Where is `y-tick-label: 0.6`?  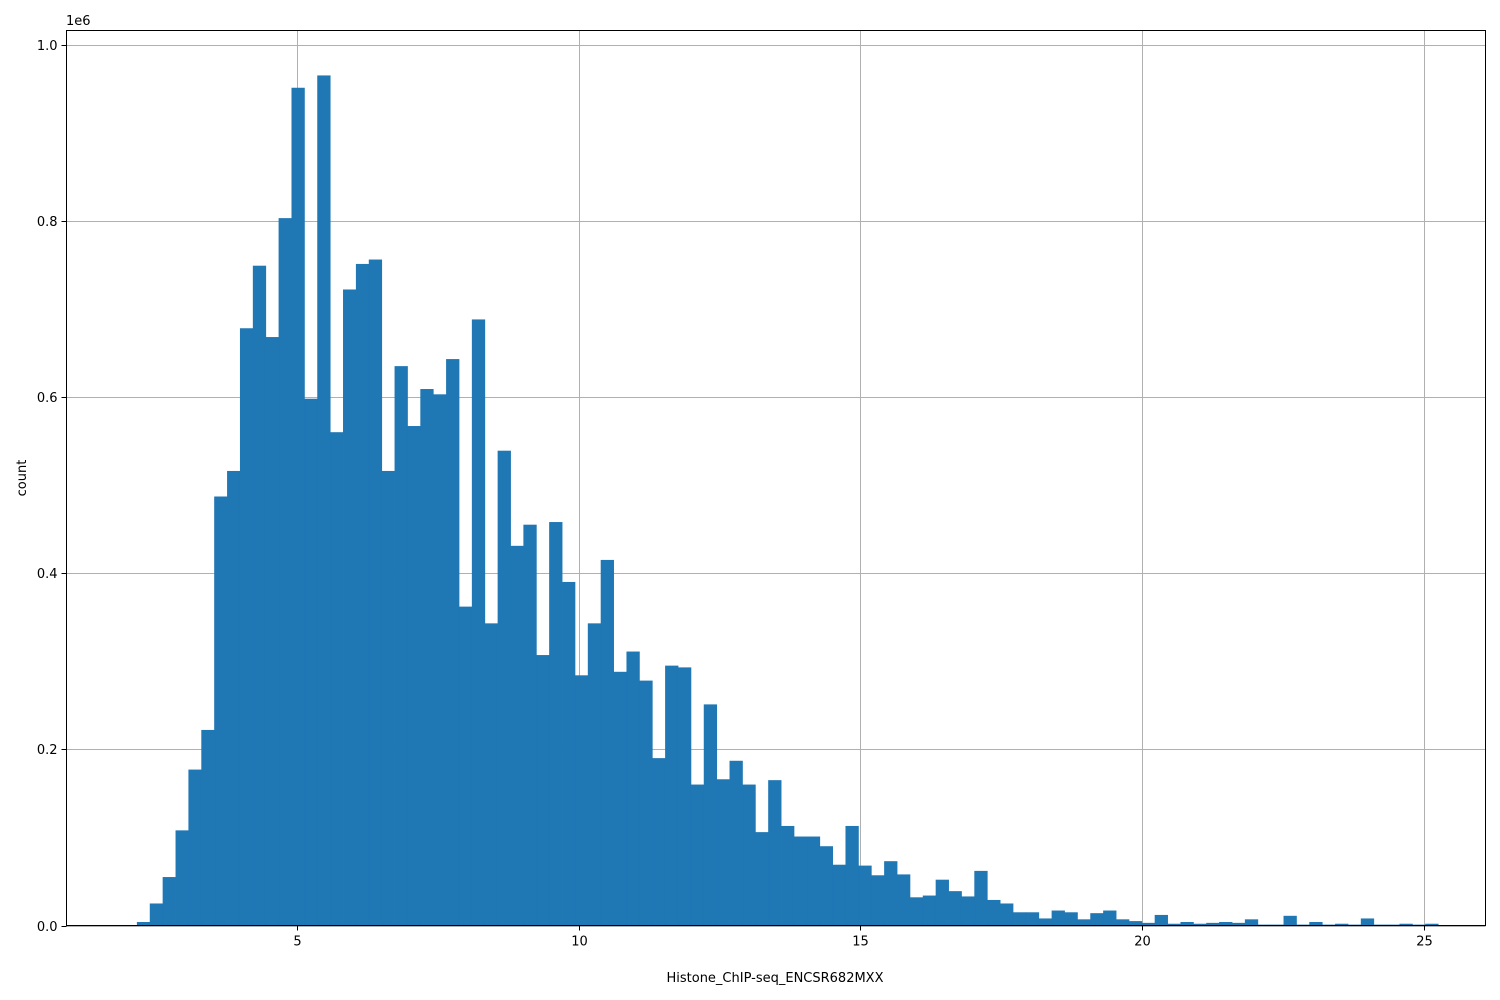 y-tick-label: 0.6 is located at coordinates (47, 398).